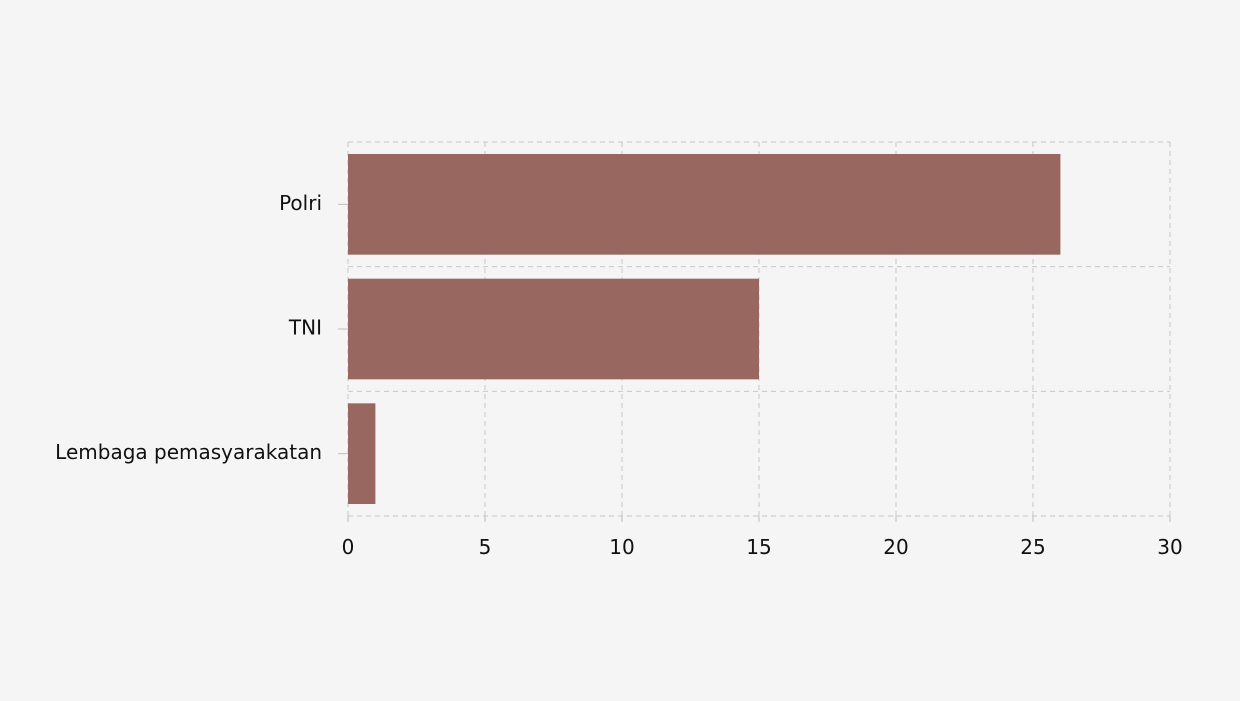 This screenshot has height=701, width=1240. Describe the element at coordinates (553, 329) in the screenshot. I see `bar-tni` at that location.